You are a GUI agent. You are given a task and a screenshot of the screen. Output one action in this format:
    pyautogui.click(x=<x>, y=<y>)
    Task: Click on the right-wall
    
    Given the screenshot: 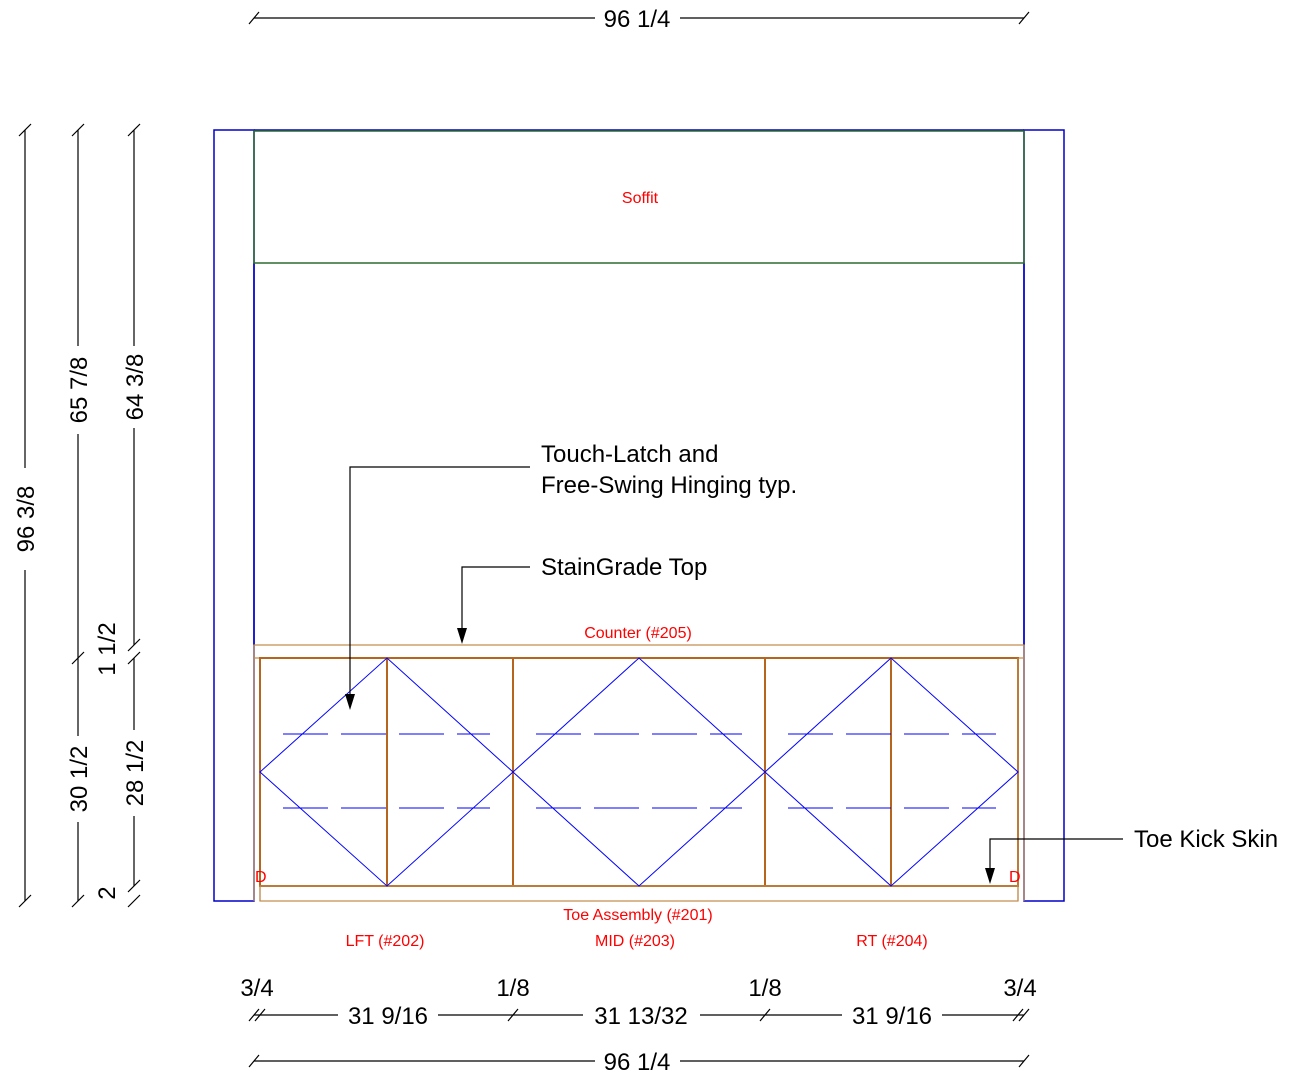 What is the action you would take?
    pyautogui.click(x=1044, y=515)
    